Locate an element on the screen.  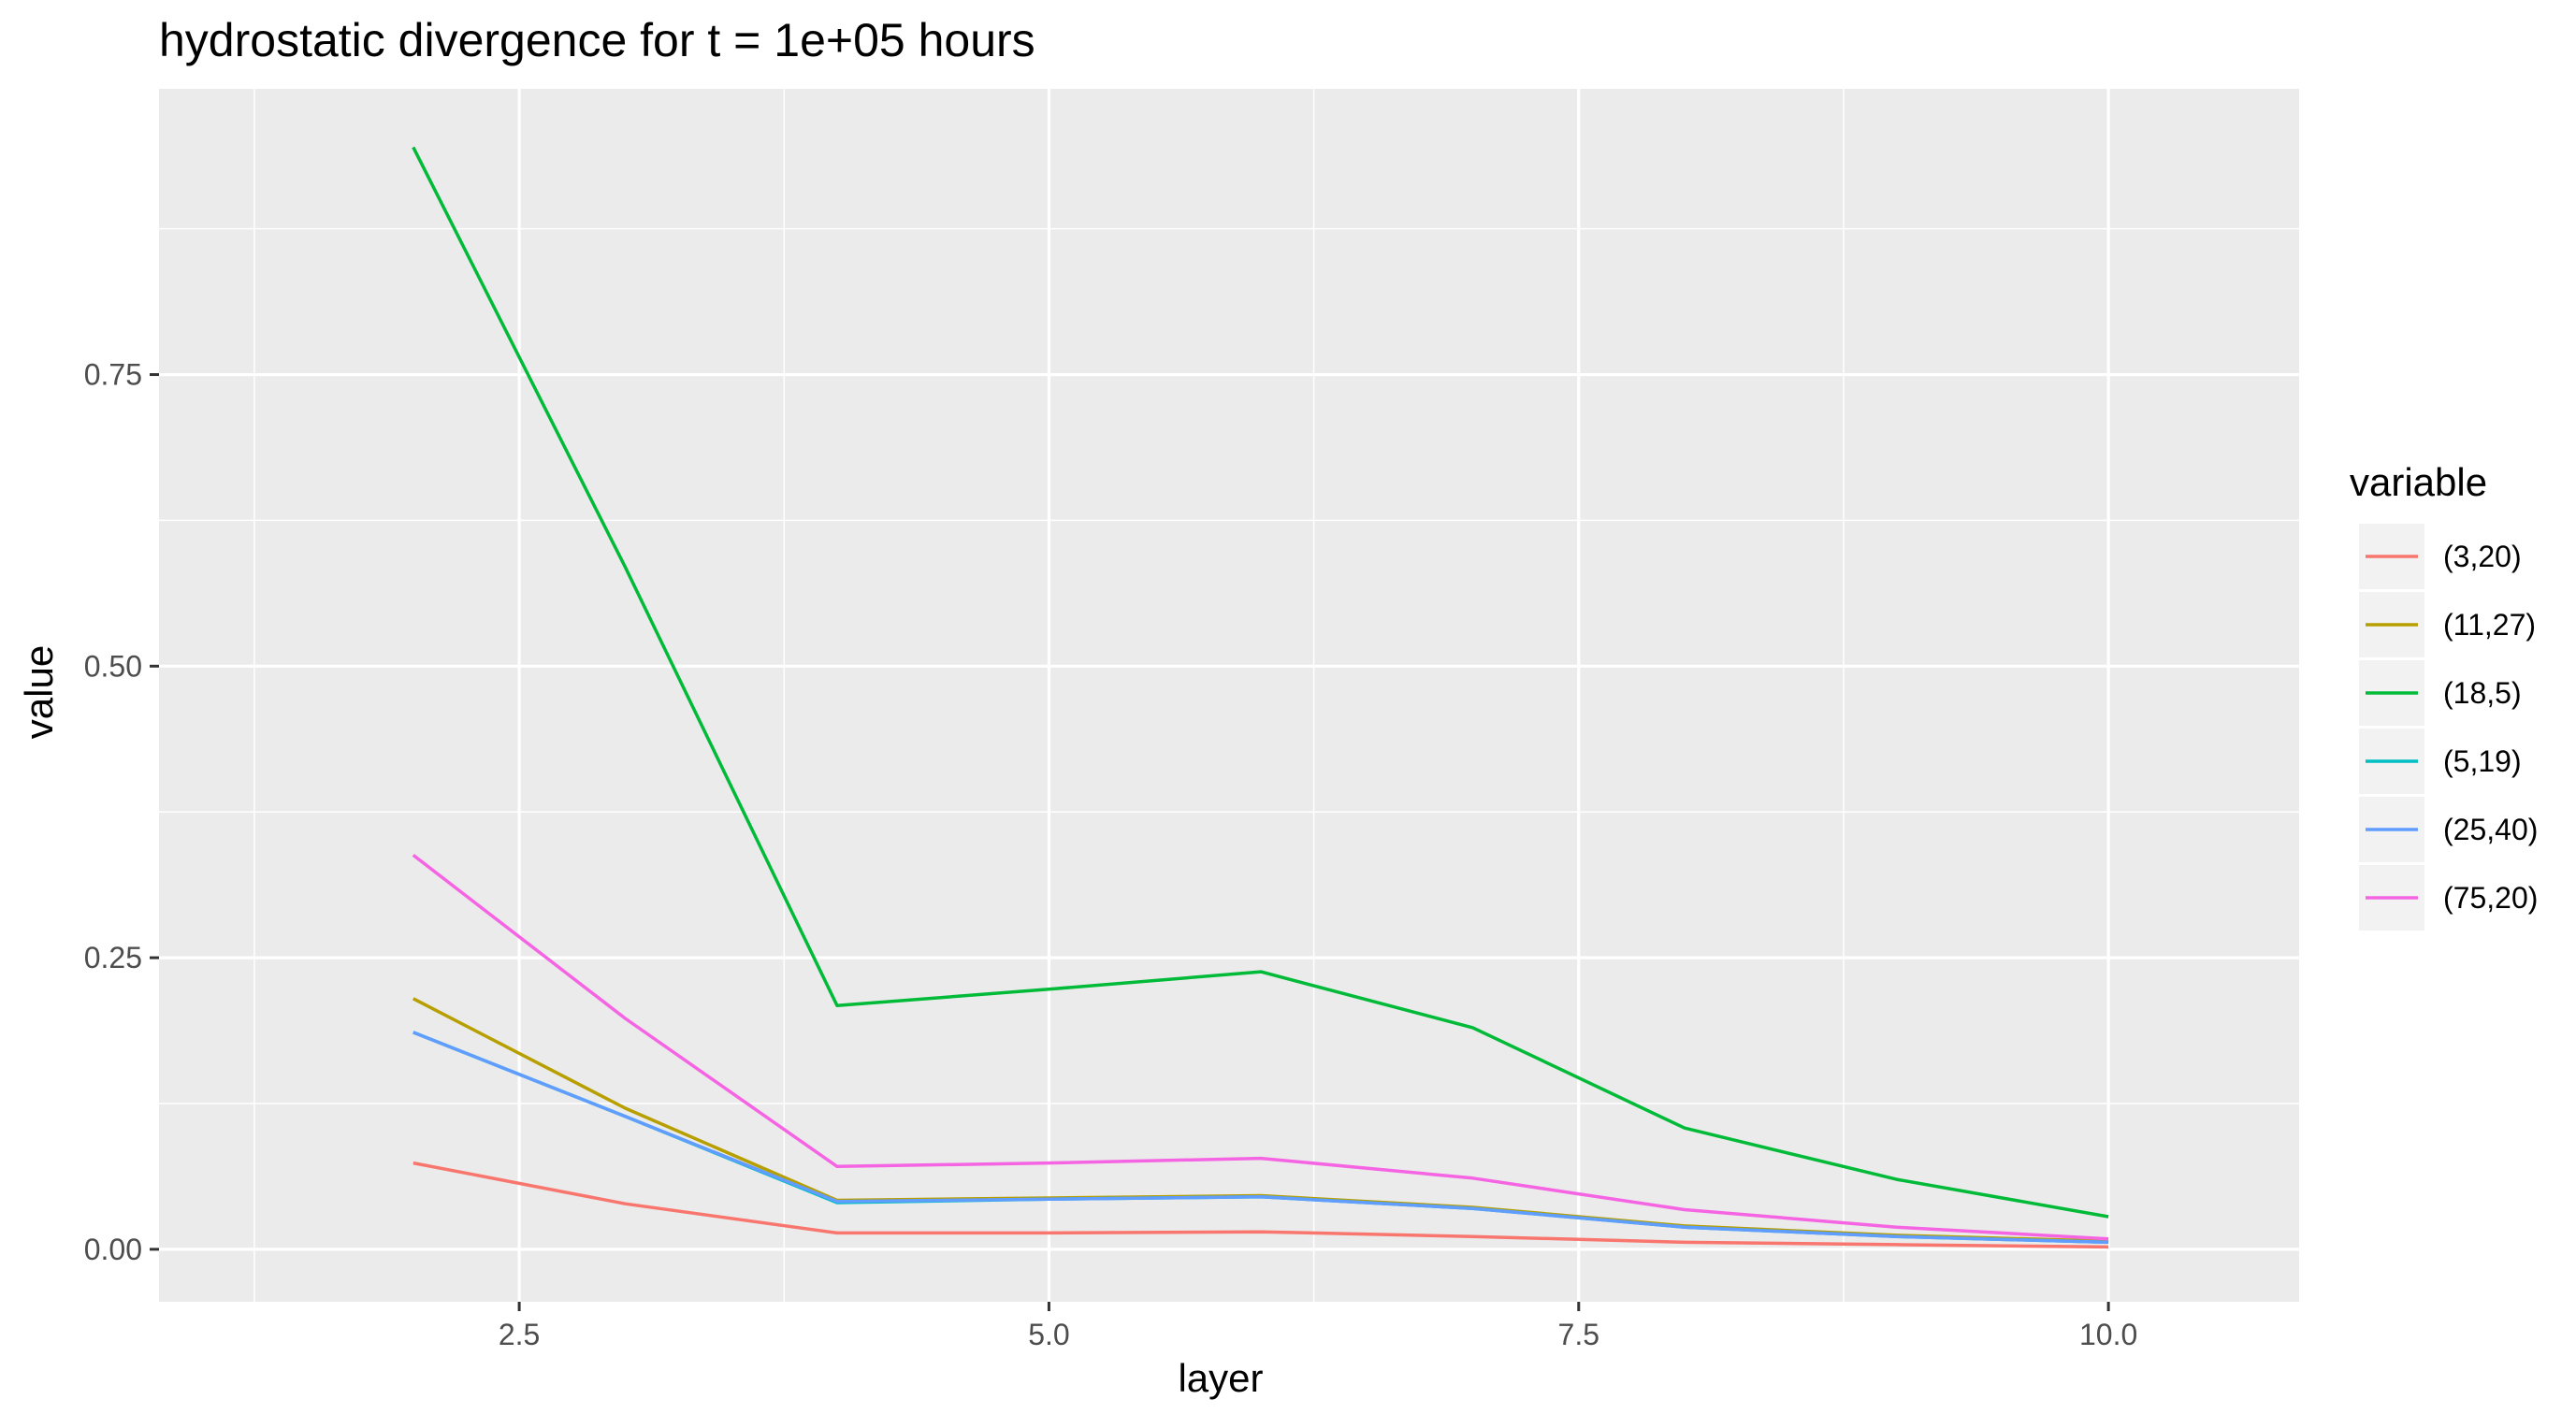
y-axis-title: value is located at coordinates (39, 692).